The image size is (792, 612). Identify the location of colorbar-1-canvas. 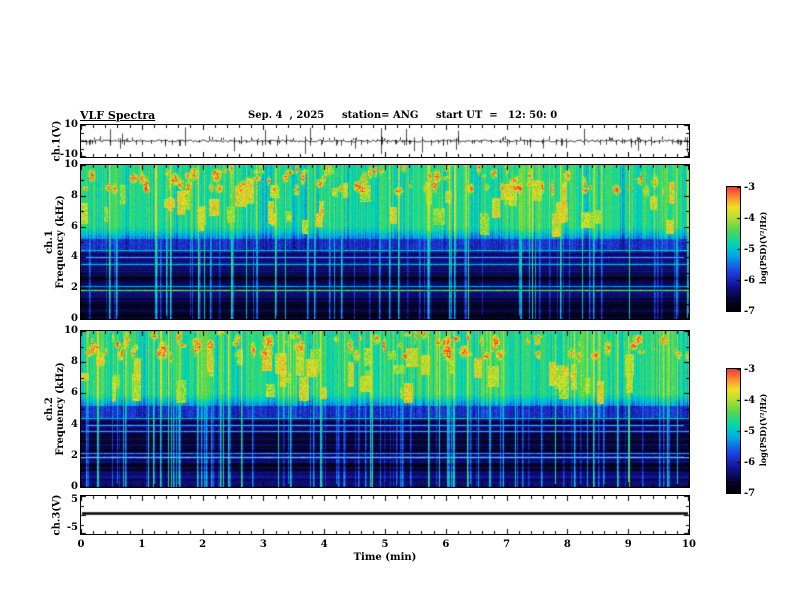
(733, 249).